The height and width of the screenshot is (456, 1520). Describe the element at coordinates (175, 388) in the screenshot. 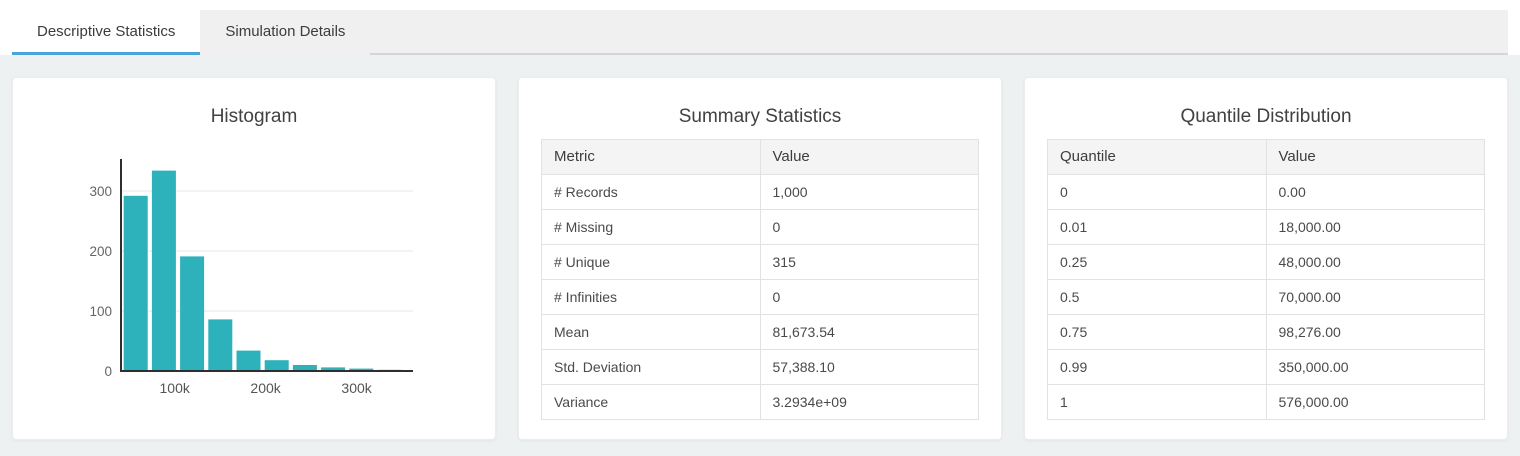

I see `svg-text: 100k` at that location.